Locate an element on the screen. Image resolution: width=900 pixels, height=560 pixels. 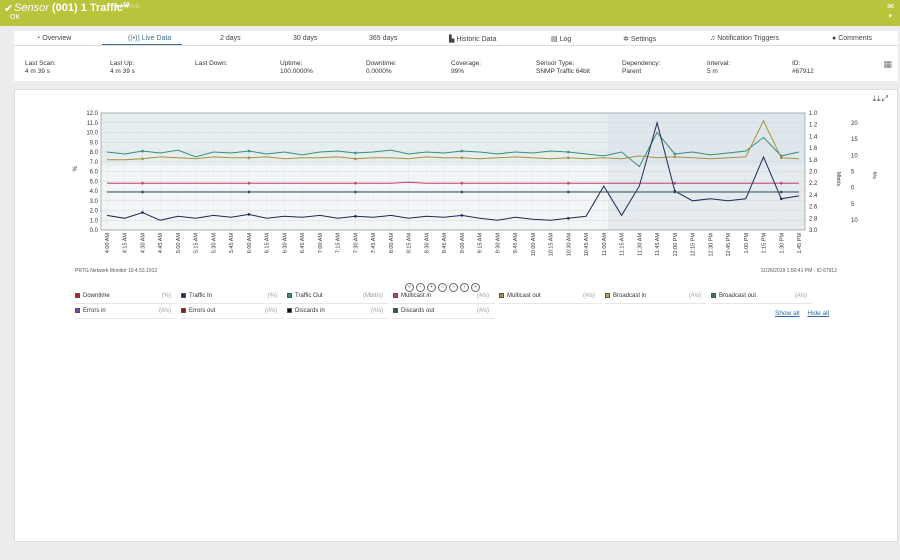
legend-item: Discards in (#/s) is located at coordinates (338, 313).